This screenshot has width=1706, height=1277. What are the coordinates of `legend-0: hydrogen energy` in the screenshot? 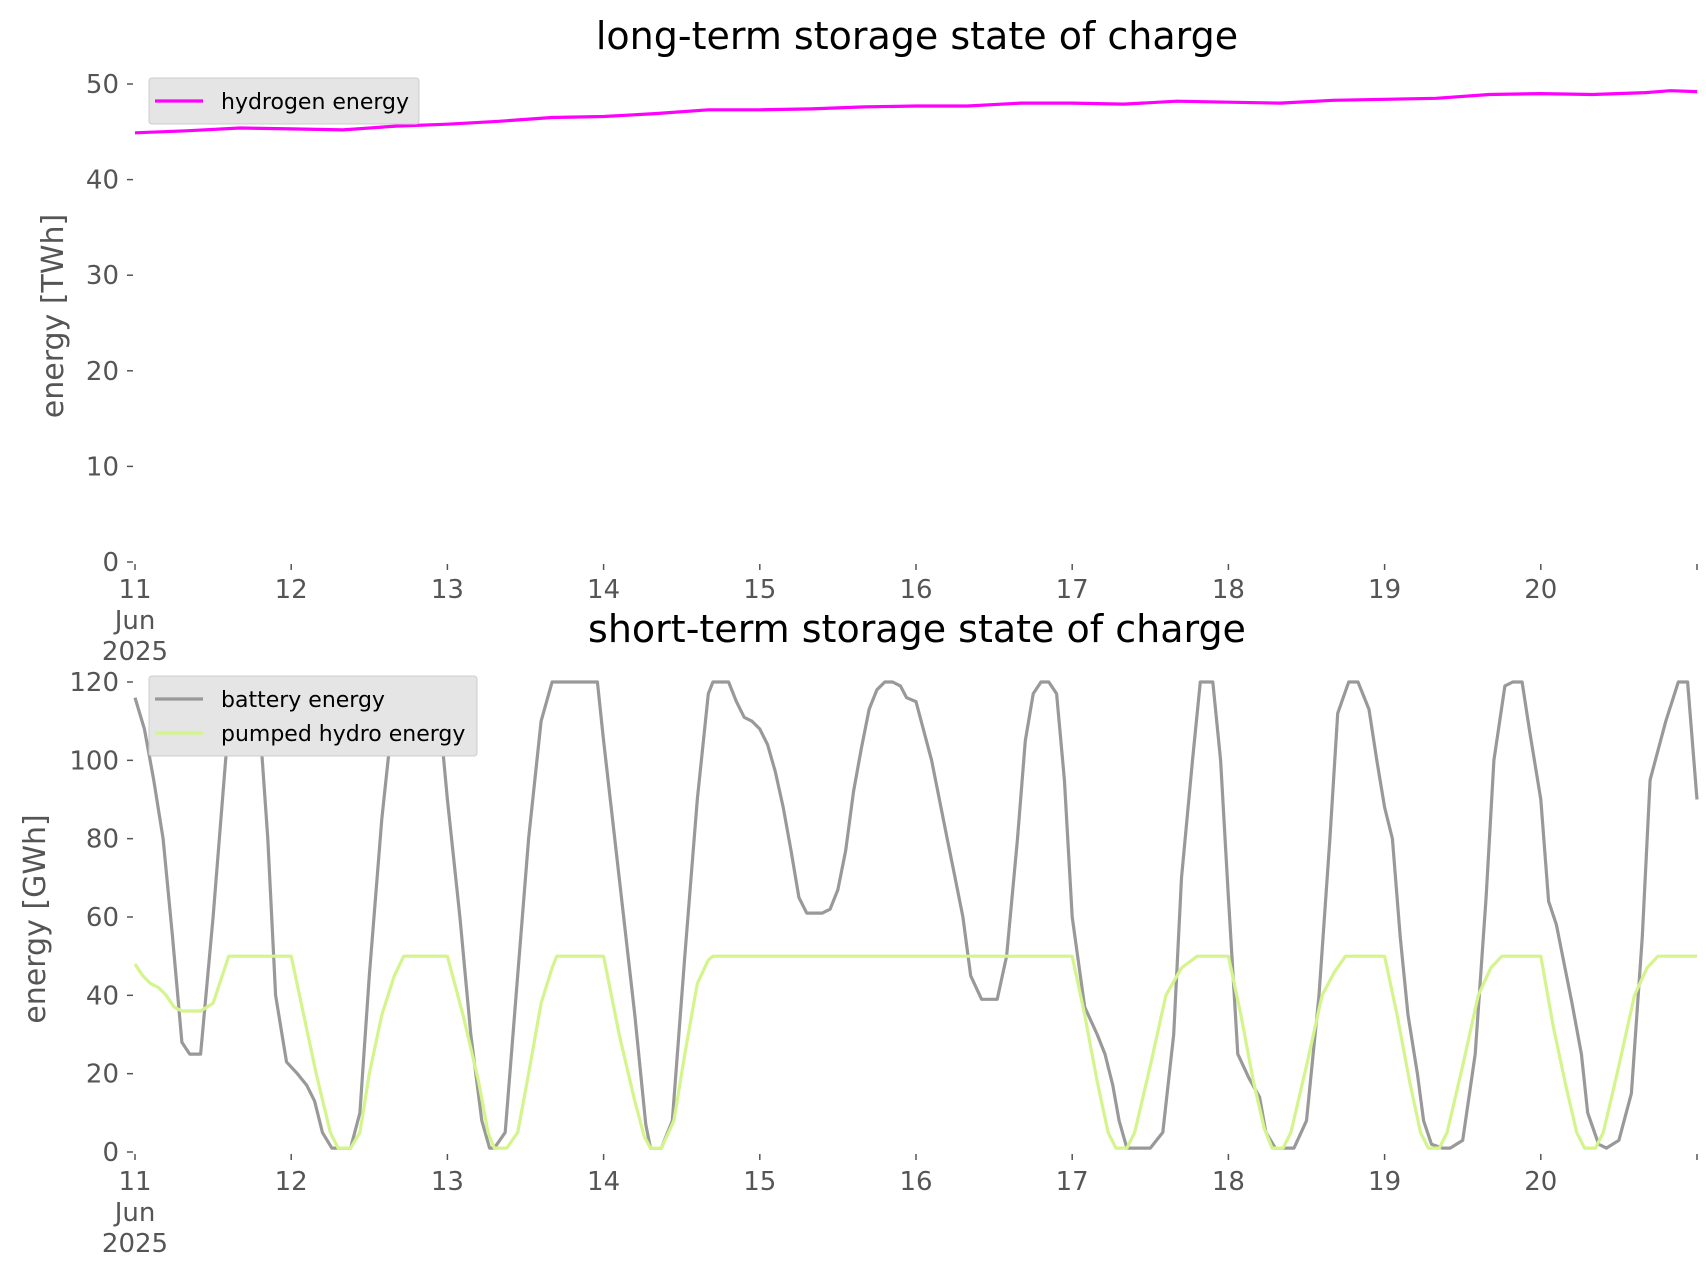 It's located at (284, 101).